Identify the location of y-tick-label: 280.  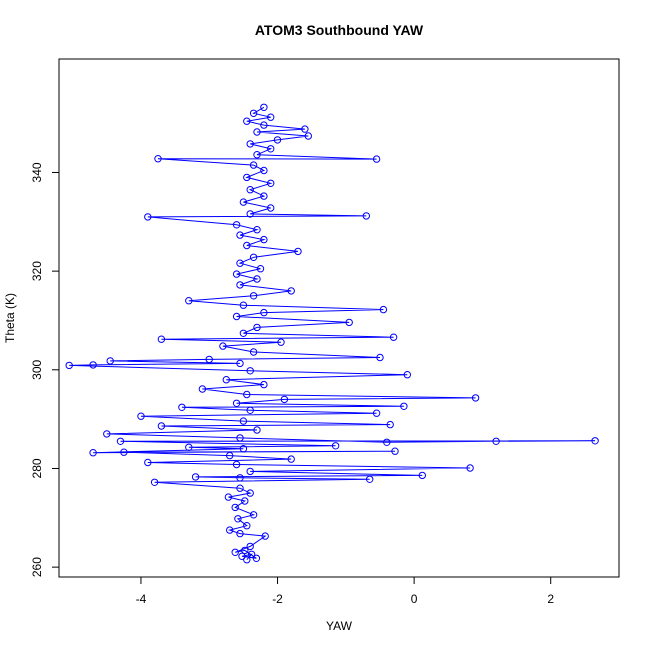
(37, 468).